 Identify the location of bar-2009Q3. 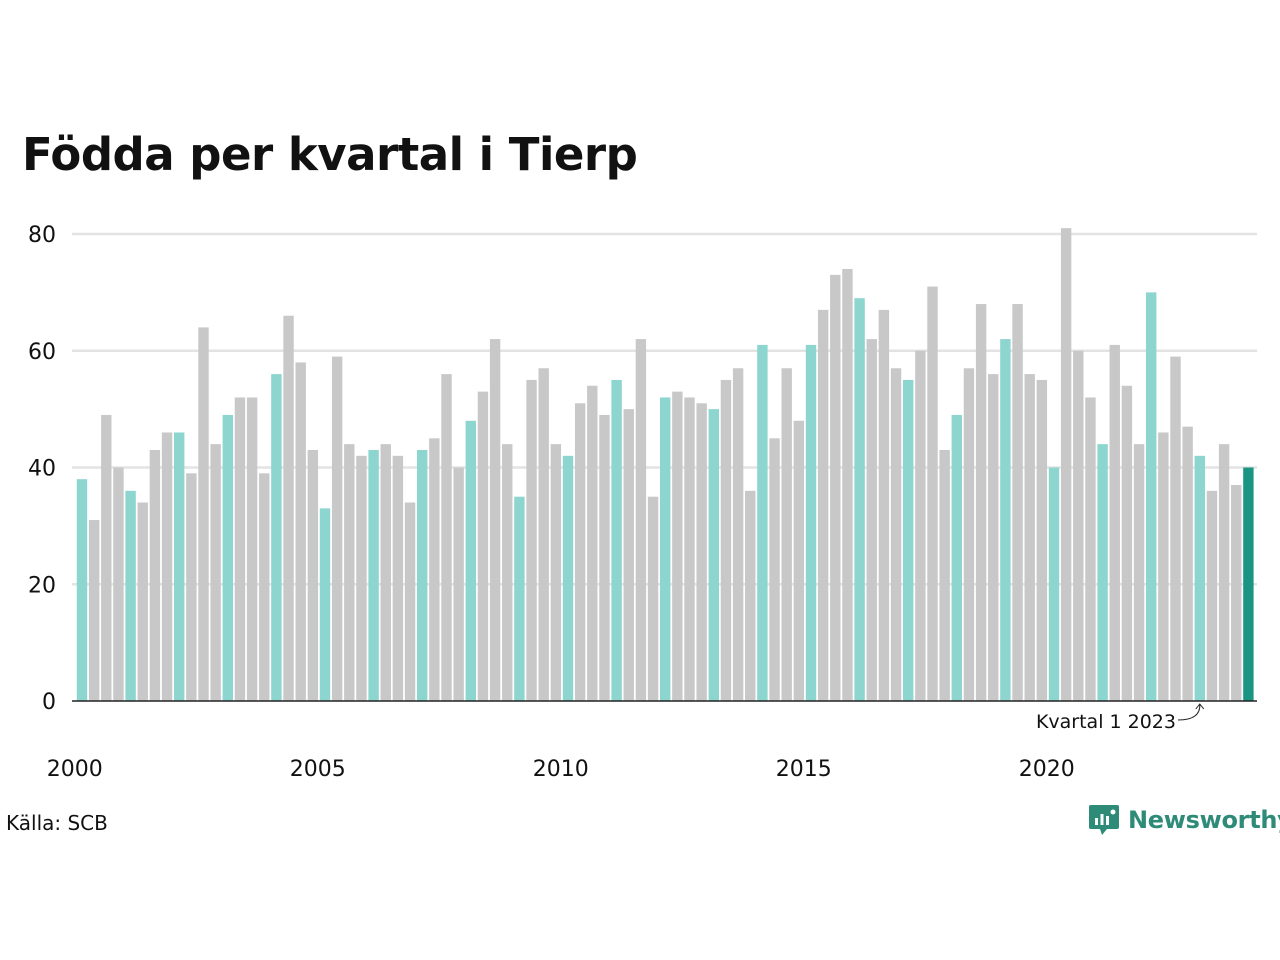
(543, 534).